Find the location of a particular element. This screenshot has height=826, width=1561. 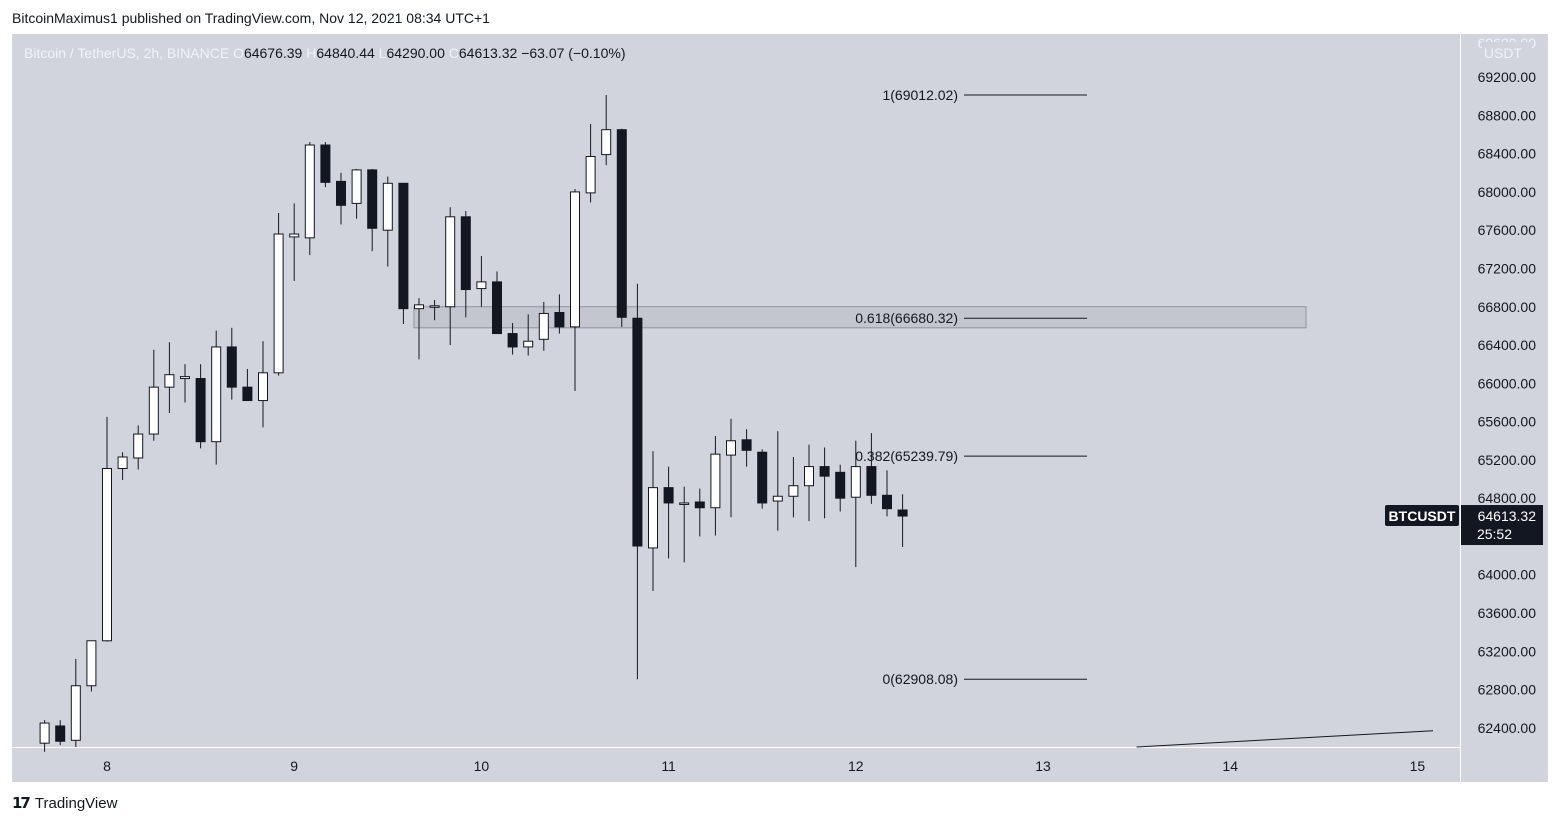

price-tick-label: 68800.00 is located at coordinates (1507, 115).